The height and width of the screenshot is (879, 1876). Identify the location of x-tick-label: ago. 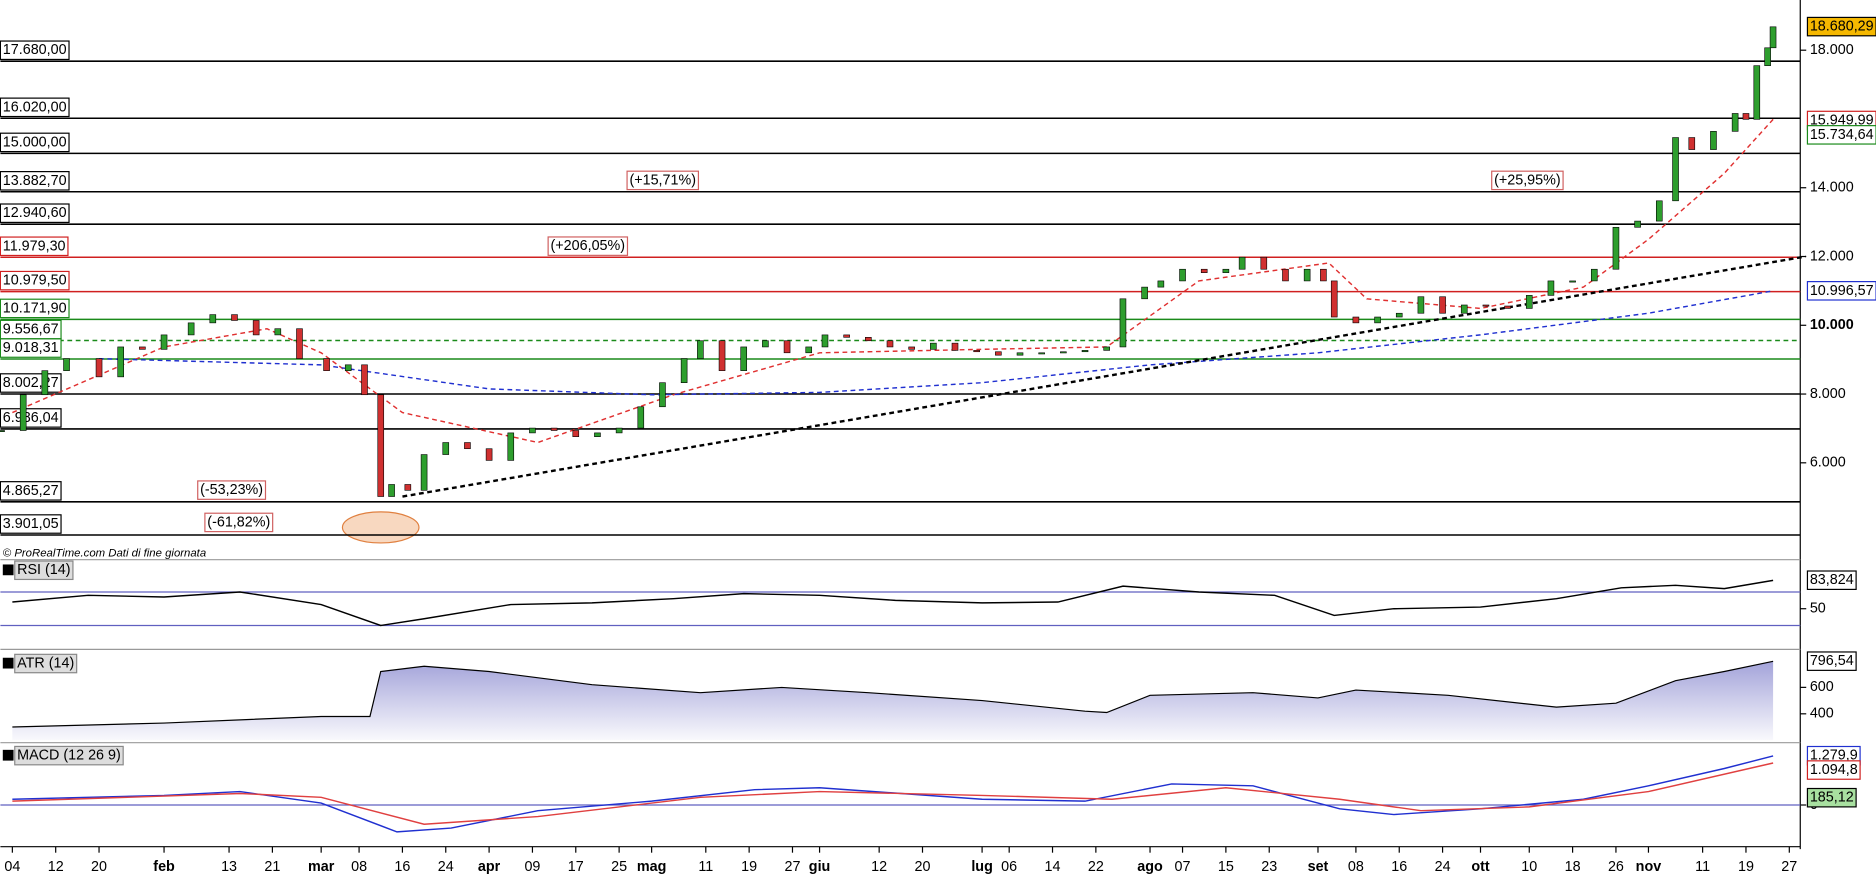
(1150, 867).